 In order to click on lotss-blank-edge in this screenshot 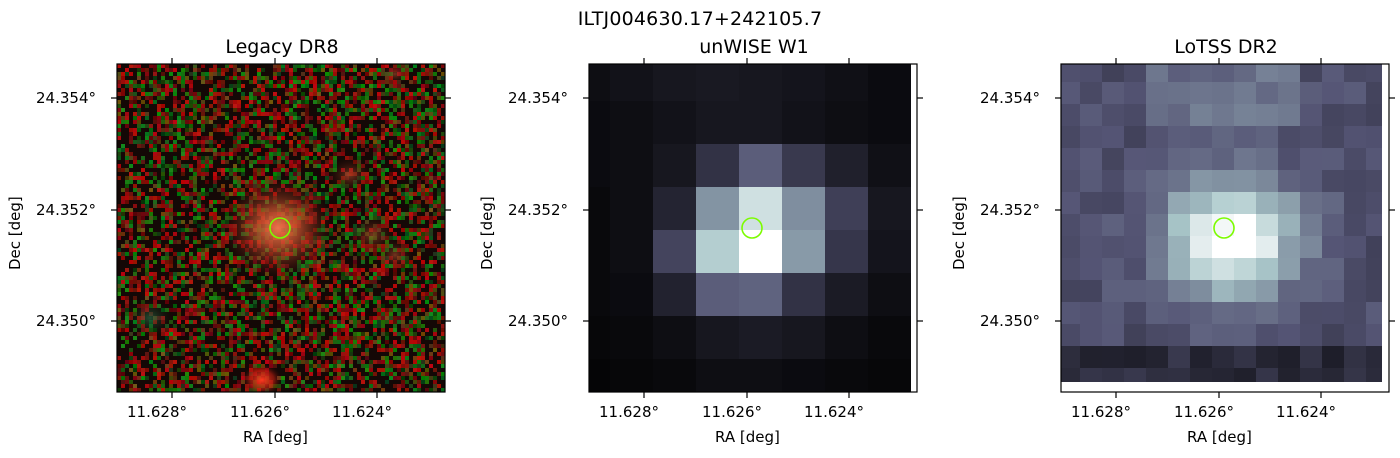, I will do `click(1225, 387)`.